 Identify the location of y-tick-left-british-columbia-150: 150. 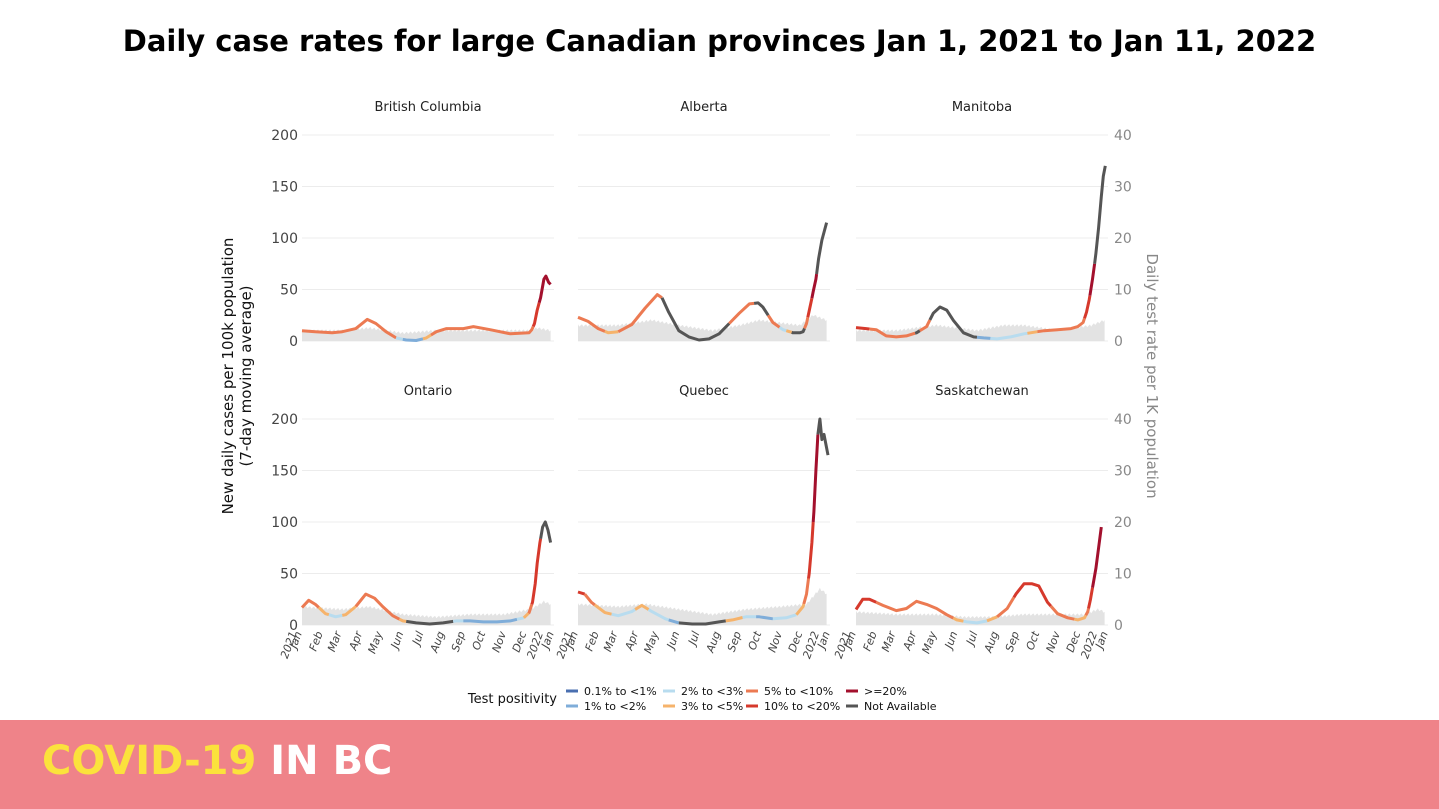
(284, 188).